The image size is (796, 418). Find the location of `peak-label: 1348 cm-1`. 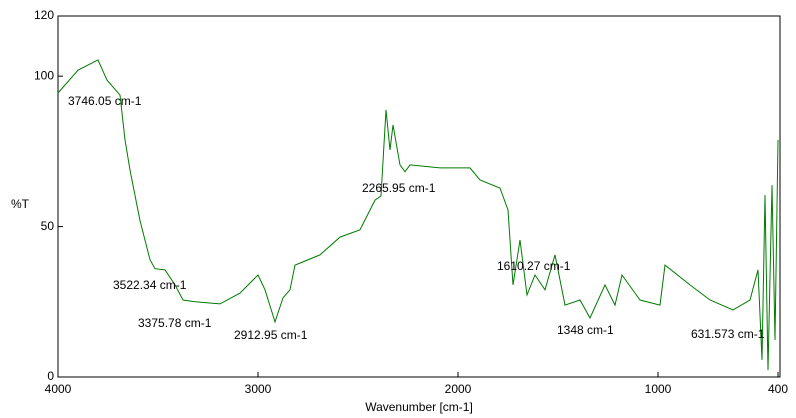

peak-label: 1348 cm-1 is located at coordinates (585, 330).